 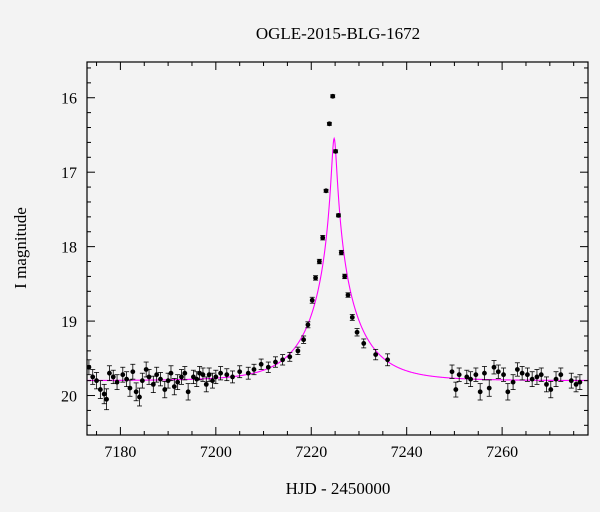 What do you see at coordinates (311, 452) in the screenshot?
I see `x-tick-label: 7220` at bounding box center [311, 452].